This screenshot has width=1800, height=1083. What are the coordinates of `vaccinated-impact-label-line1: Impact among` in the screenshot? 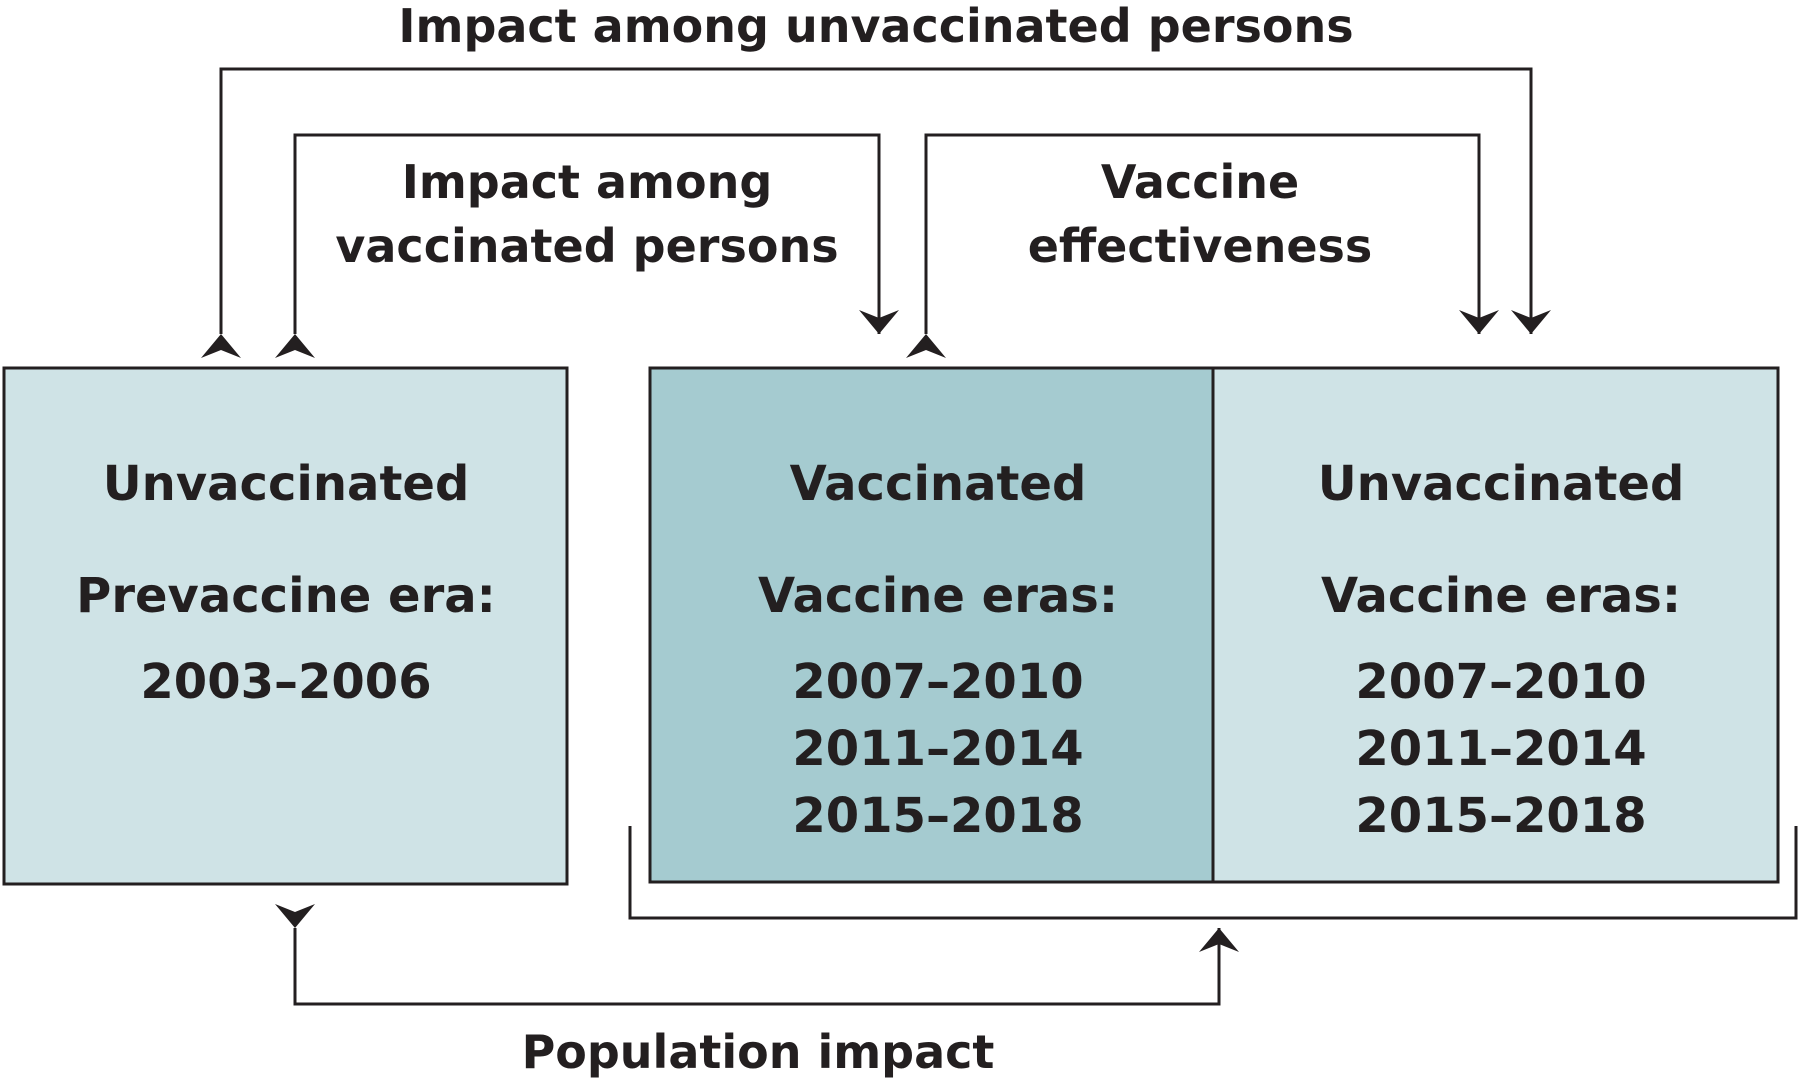 It's located at (587, 182).